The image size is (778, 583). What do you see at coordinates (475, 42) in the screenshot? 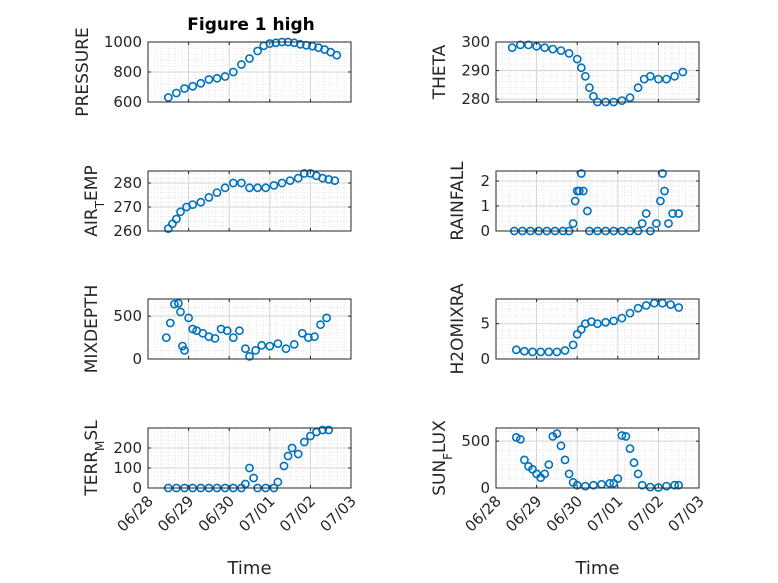
I see `y-tick-label: 300` at bounding box center [475, 42].